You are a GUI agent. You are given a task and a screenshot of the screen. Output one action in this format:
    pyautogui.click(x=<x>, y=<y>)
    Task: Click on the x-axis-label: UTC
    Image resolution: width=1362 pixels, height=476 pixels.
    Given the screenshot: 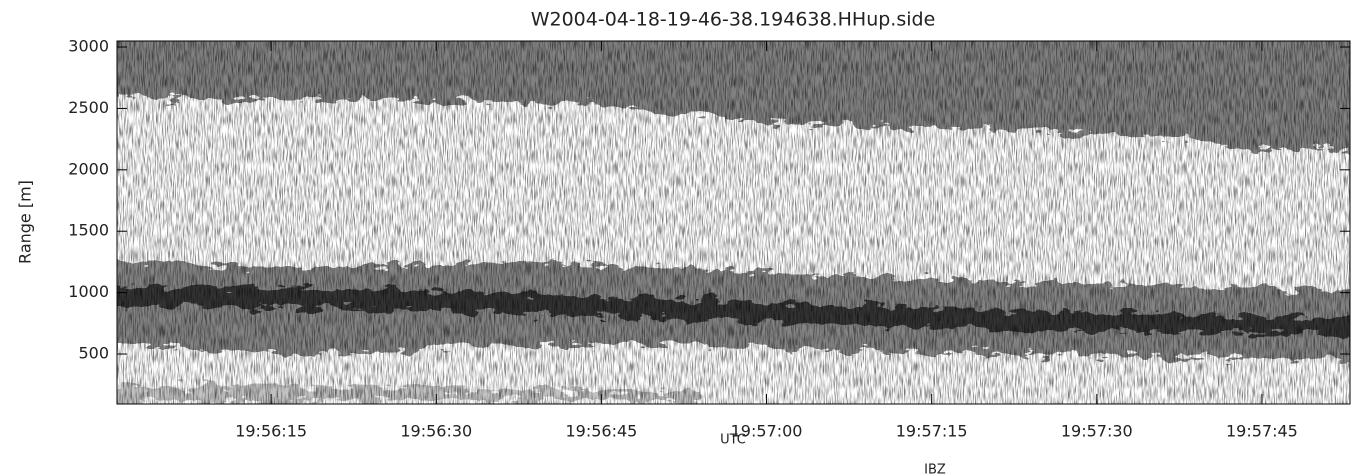 What is the action you would take?
    pyautogui.click(x=733, y=440)
    